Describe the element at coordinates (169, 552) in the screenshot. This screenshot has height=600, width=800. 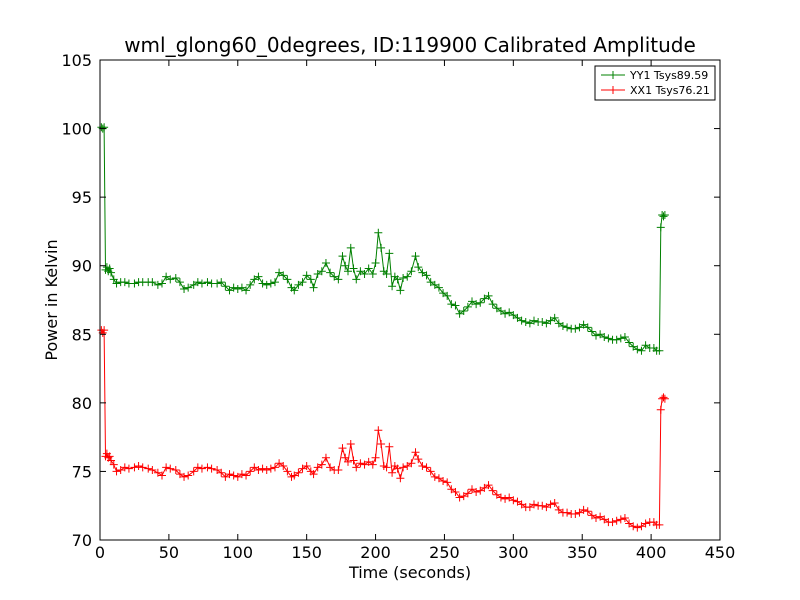
I see `x-tick-label: 50` at that location.